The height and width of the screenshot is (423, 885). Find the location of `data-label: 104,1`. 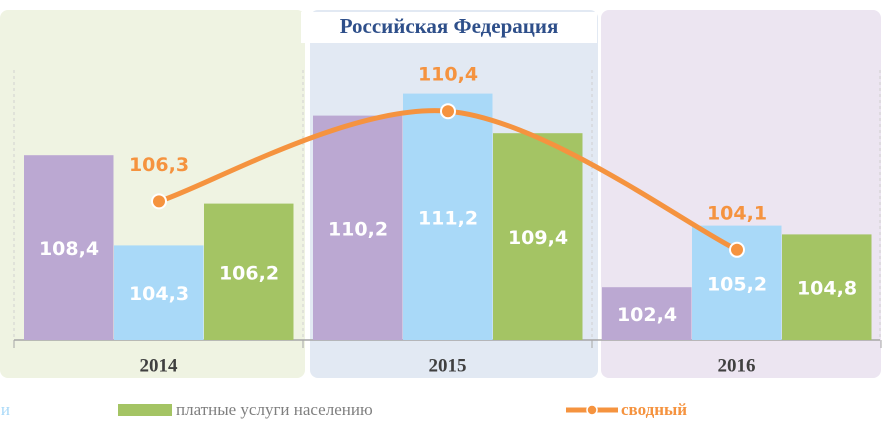

data-label: 104,1 is located at coordinates (737, 213).